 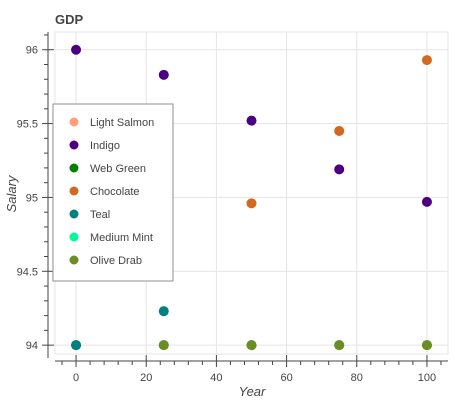 I want to click on legend-marker-medium-mint, so click(x=74, y=237).